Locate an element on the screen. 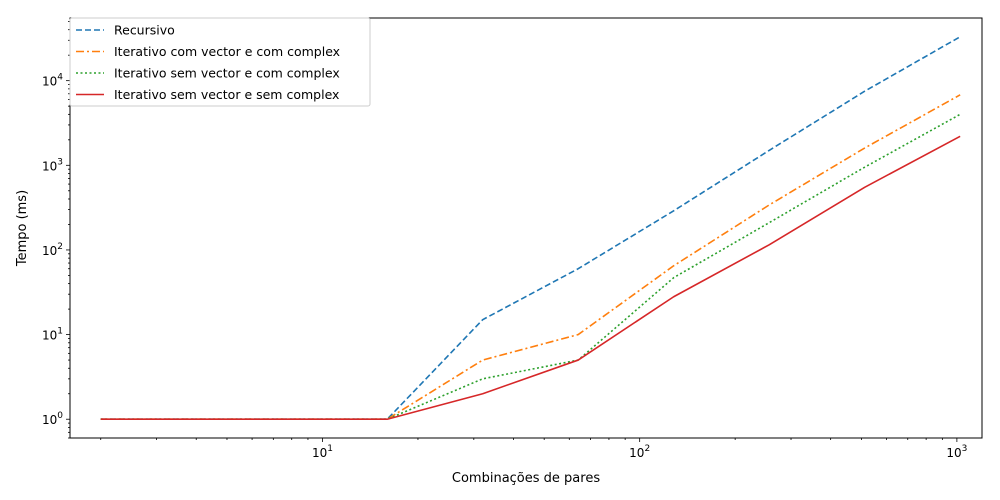  x-tick-label: 10¹ is located at coordinates (322, 452).